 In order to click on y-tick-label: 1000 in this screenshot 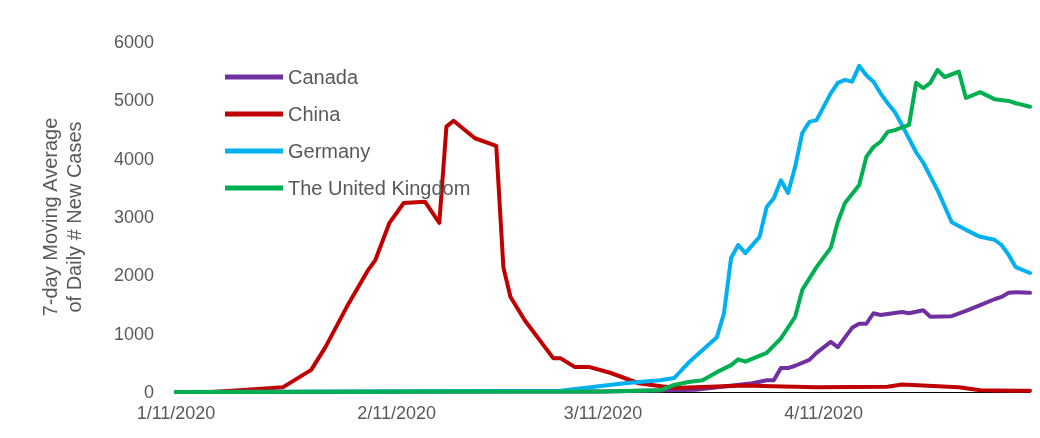, I will do `click(133, 333)`.